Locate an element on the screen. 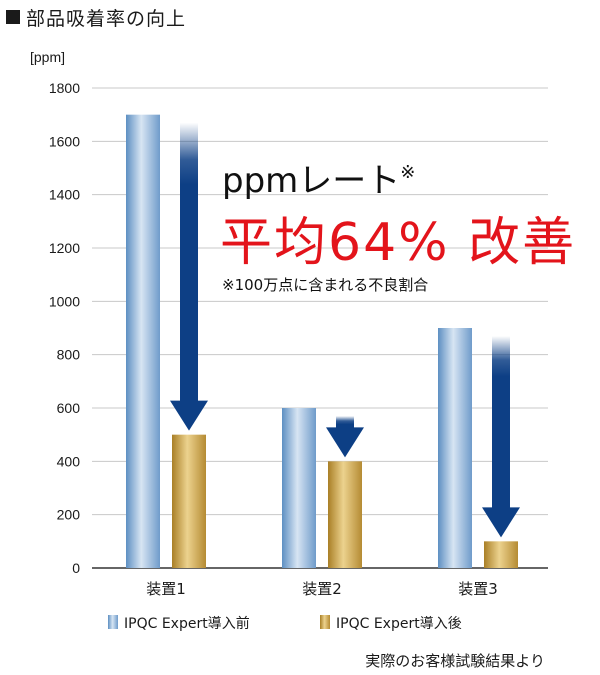  y-tick-label: 800 is located at coordinates (69, 355).